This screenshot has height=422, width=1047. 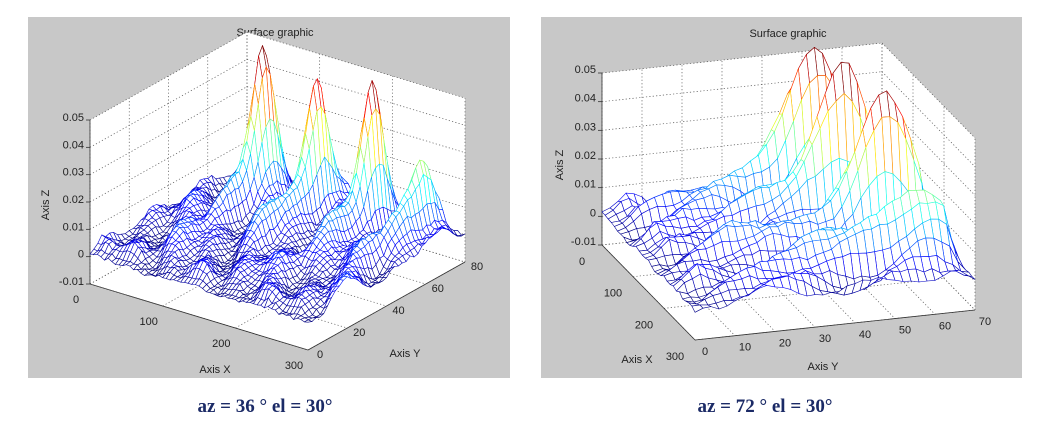 I want to click on y-tick-label: 70, so click(x=985, y=322).